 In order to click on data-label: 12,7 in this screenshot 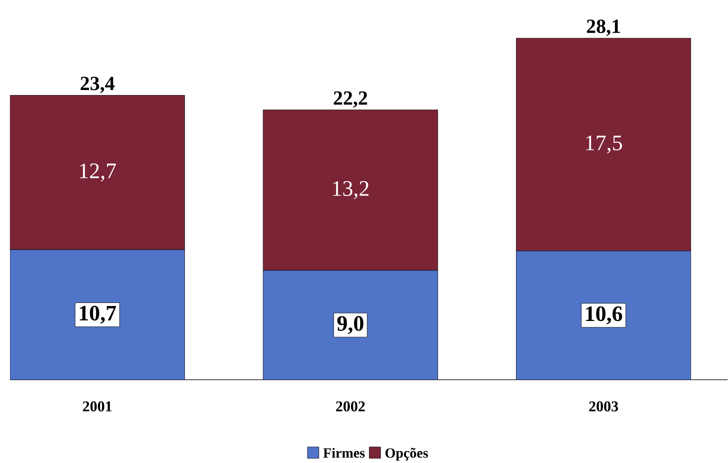, I will do `click(98, 172)`.